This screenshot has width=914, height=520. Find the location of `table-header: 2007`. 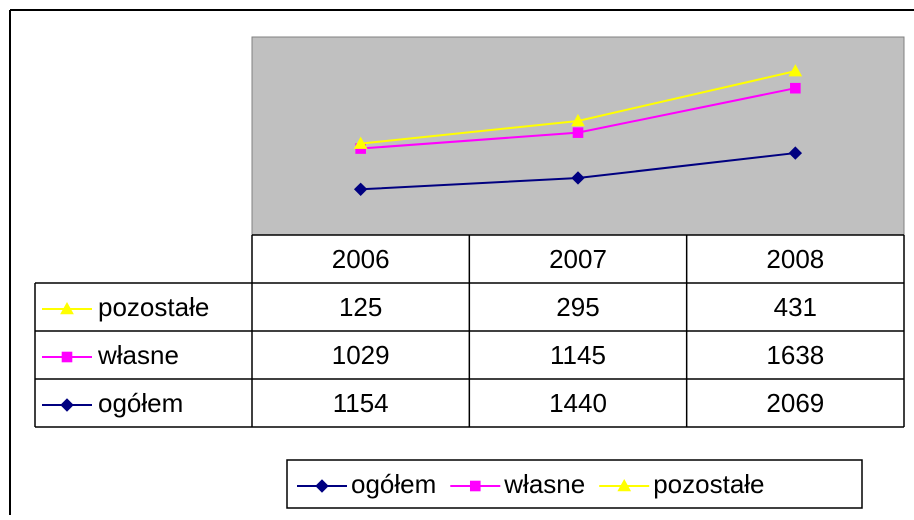

table-header: 2007 is located at coordinates (578, 259).